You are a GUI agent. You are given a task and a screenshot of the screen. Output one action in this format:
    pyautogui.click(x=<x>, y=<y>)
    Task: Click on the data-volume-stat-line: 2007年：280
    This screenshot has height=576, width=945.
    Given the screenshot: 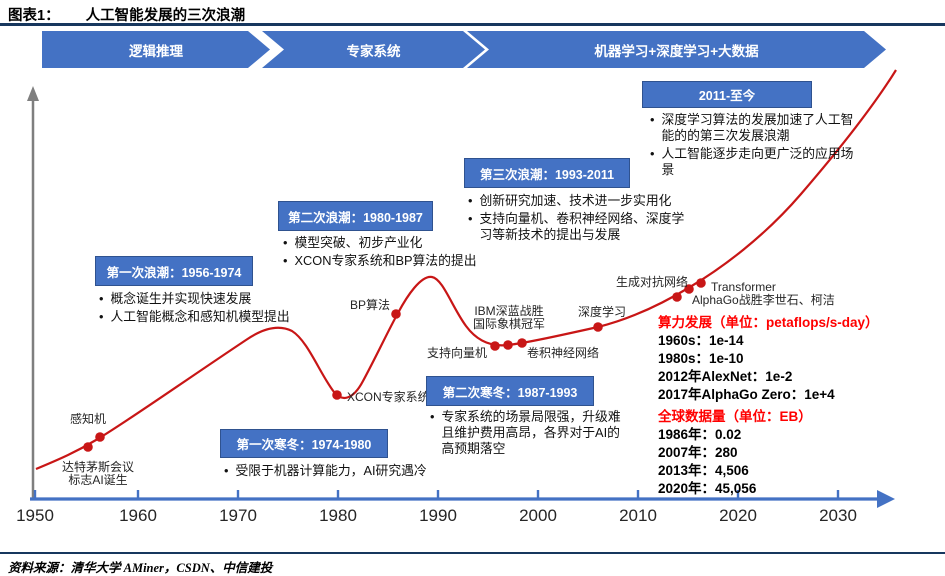 What is the action you would take?
    pyautogui.click(x=698, y=452)
    